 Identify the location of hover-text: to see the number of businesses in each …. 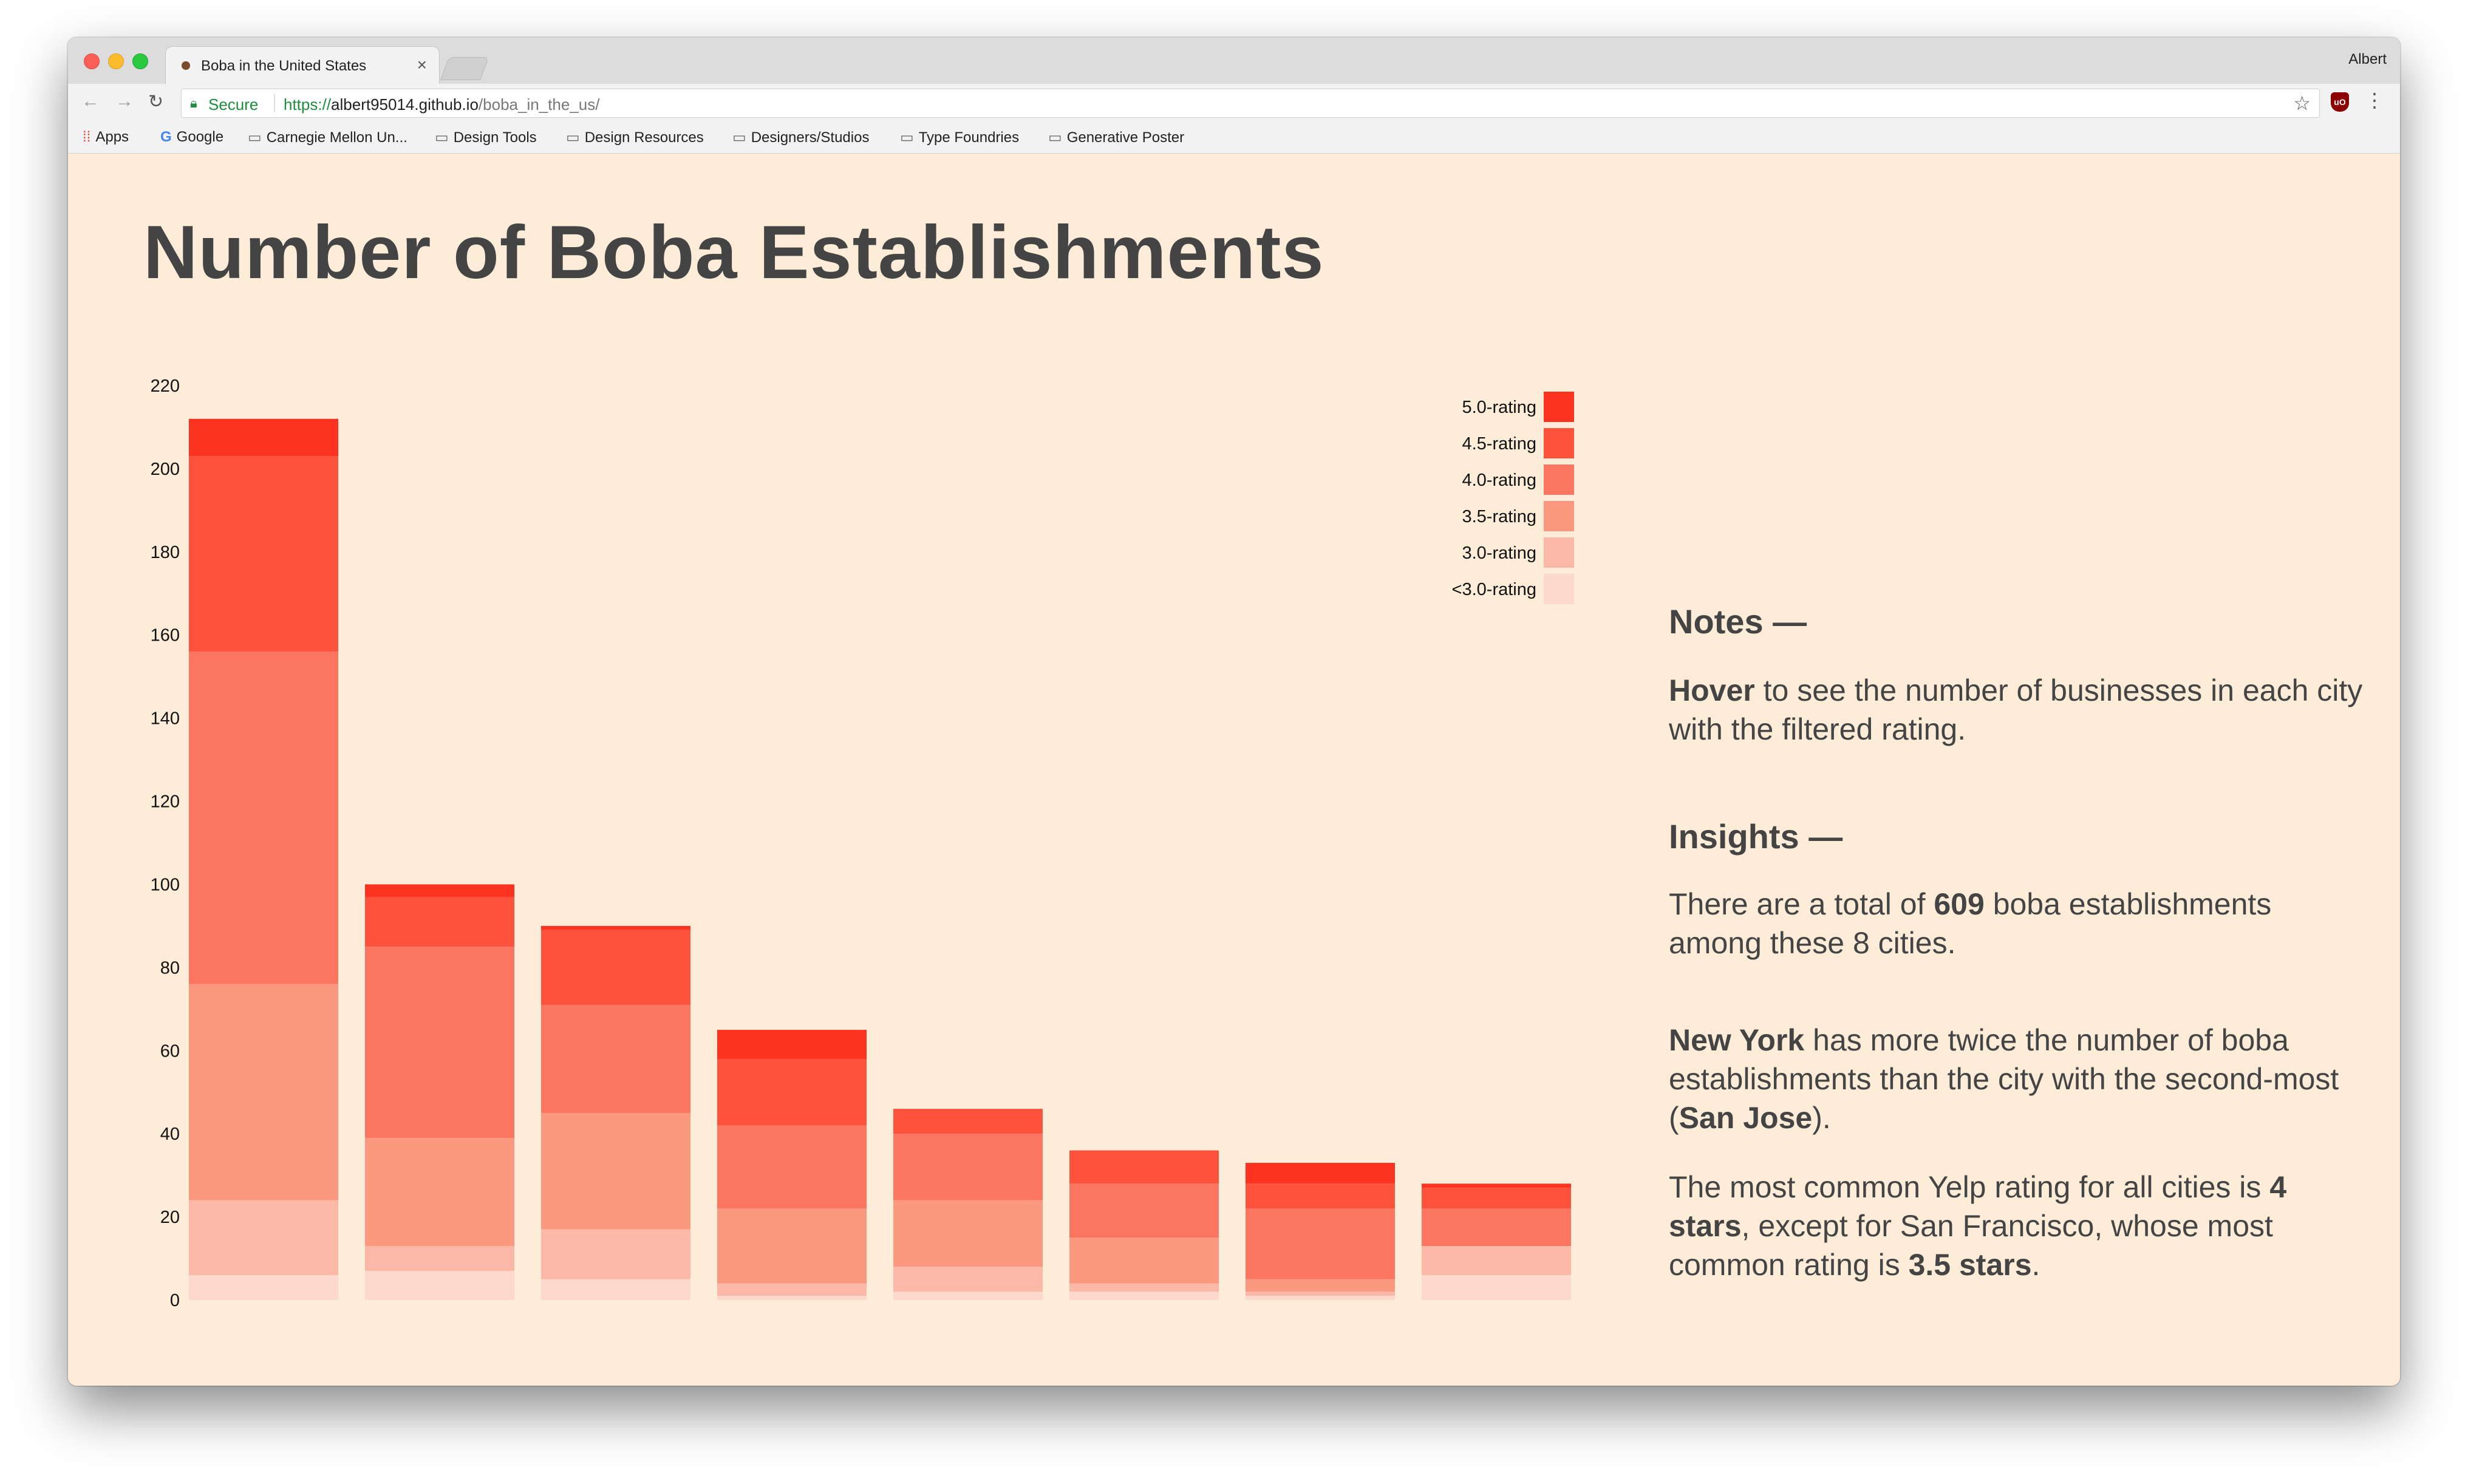
(2016, 709).